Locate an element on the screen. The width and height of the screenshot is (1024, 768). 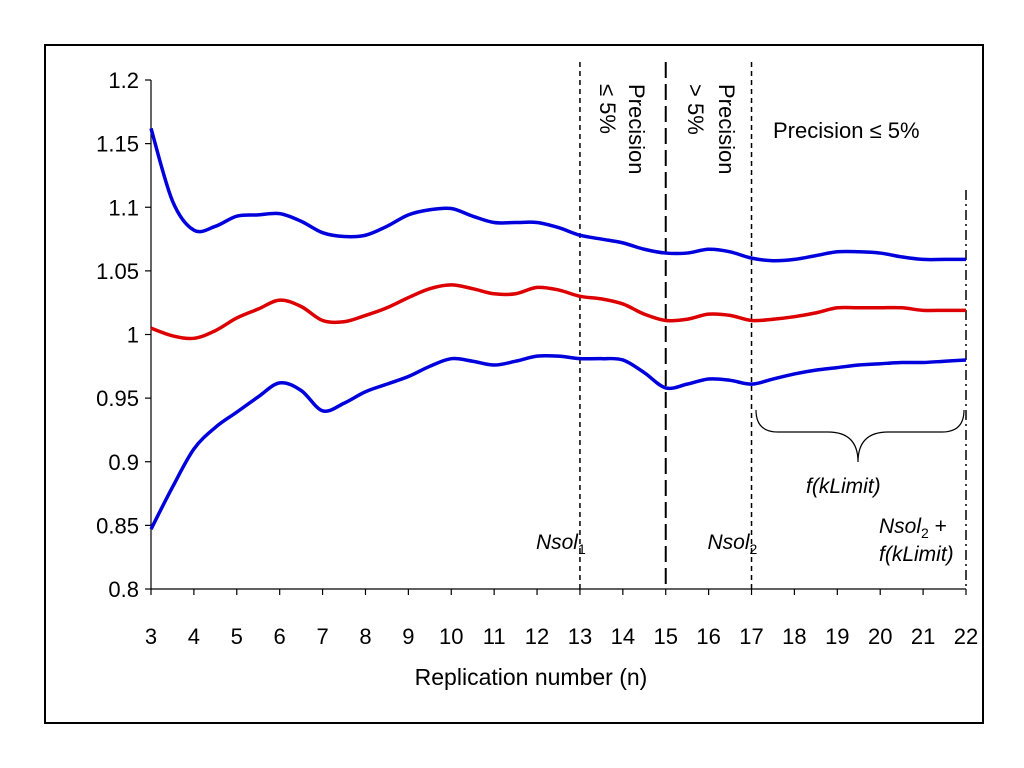
region3-precision-label: Precision ≤ 5% is located at coordinates (846, 130).